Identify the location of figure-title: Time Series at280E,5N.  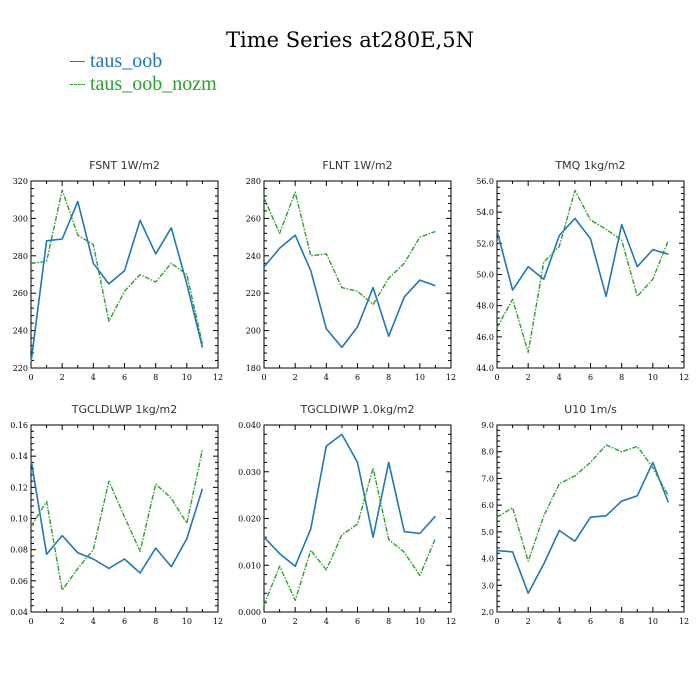
(350, 40).